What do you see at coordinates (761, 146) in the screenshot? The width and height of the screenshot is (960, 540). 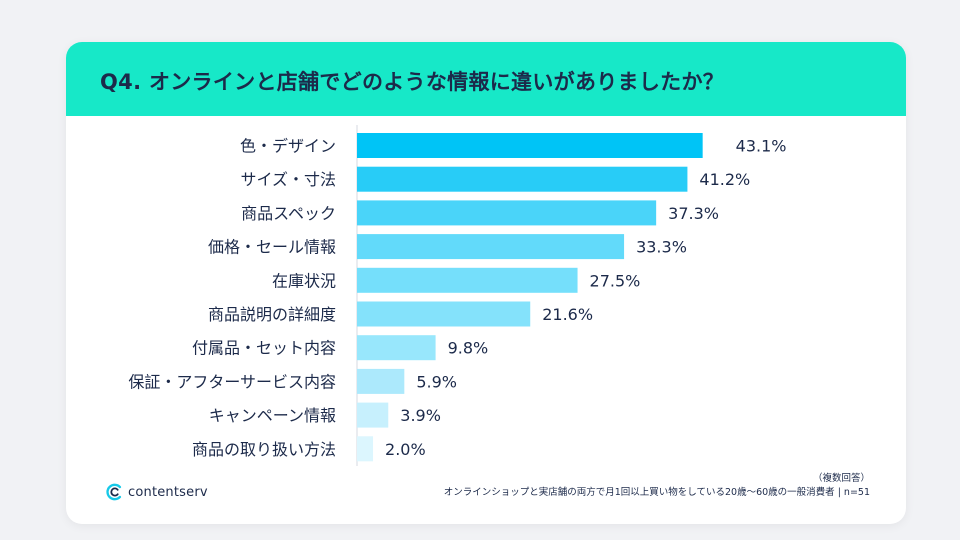 I see `value-label: 43.1%` at bounding box center [761, 146].